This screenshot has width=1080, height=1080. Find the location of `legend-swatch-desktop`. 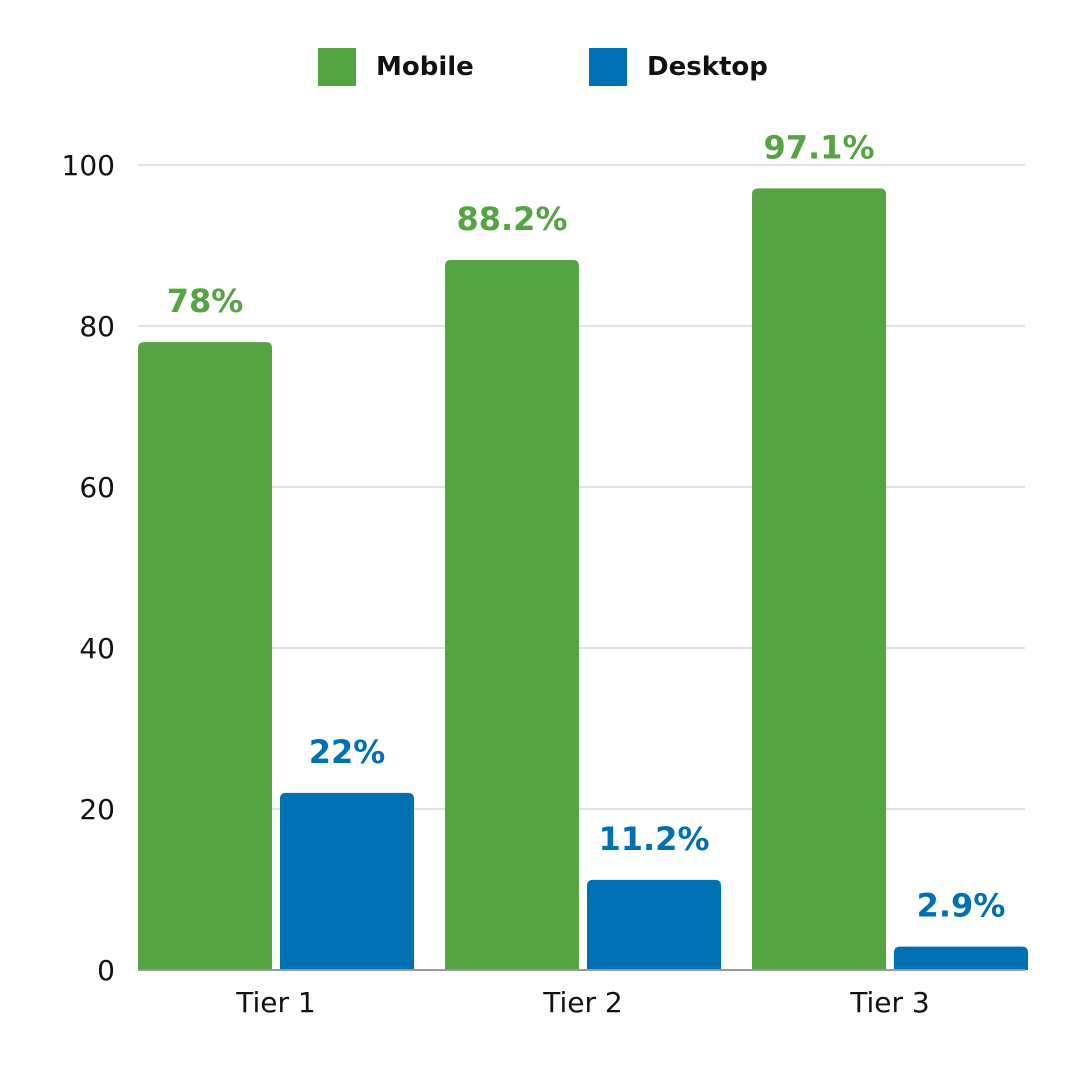

legend-swatch-desktop is located at coordinates (608, 67).